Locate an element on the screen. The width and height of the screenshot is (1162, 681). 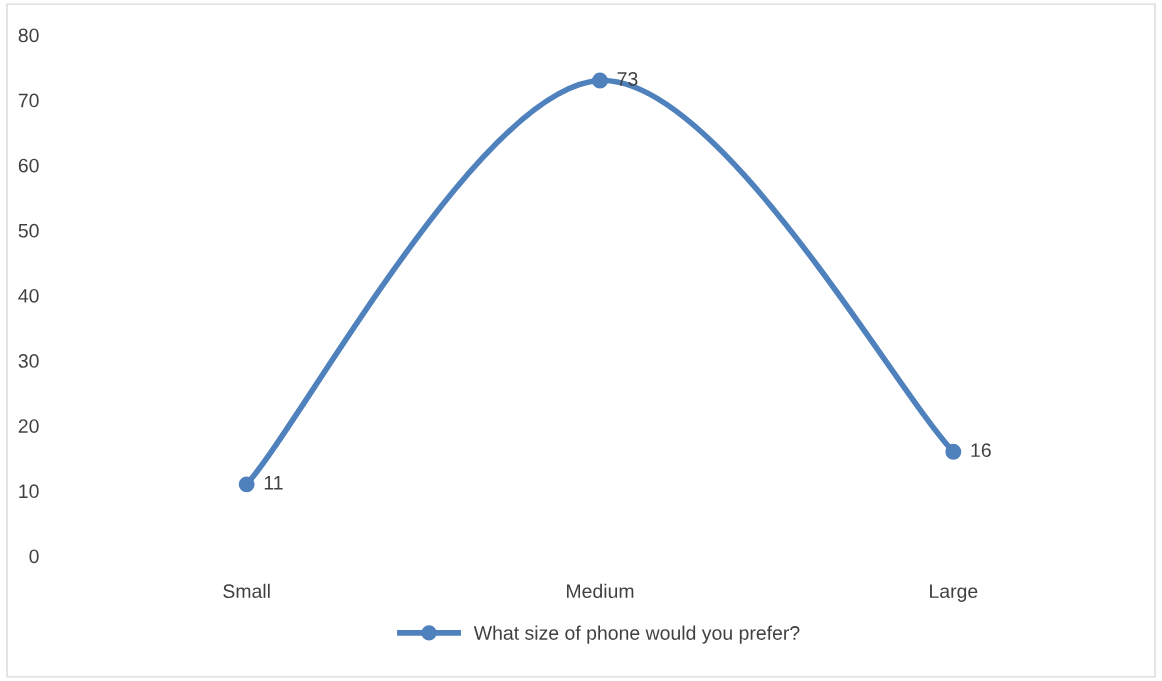
y-tick-label: 0 is located at coordinates (34, 556).